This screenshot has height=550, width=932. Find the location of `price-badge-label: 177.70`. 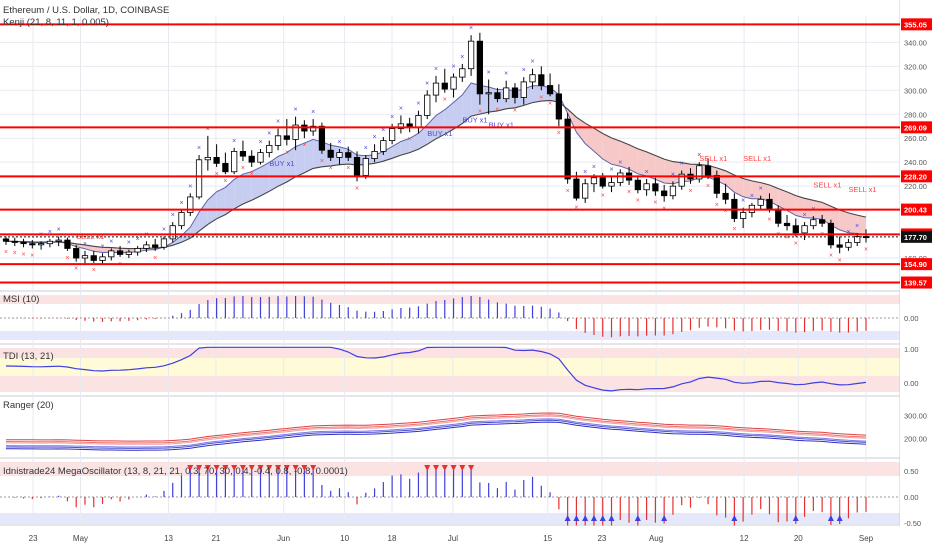

price-badge-label: 177.70 is located at coordinates (915, 237).